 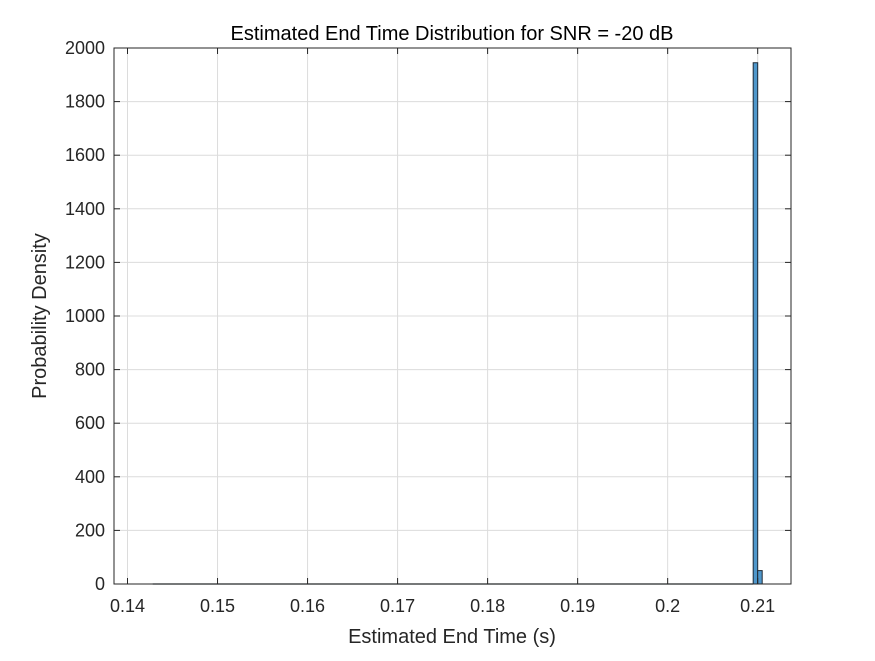 I want to click on x-tick-label: 0.17, so click(x=397, y=606).